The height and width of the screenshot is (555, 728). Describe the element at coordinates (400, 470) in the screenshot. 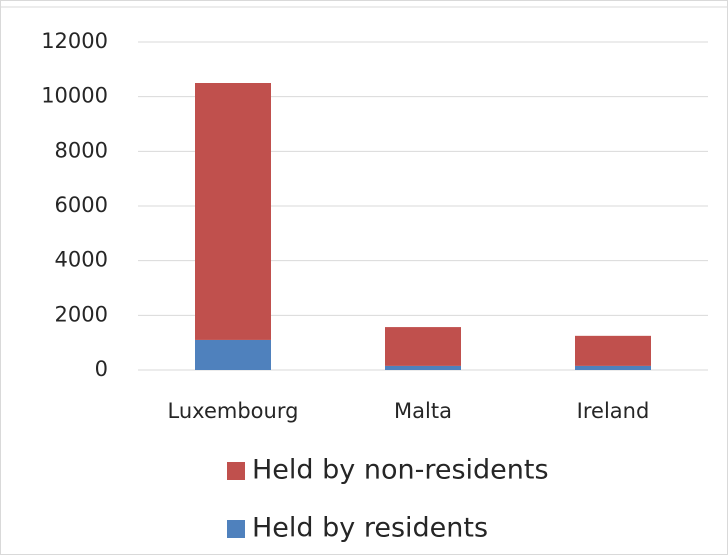

I see `legend-label: Held by non-residents` at that location.